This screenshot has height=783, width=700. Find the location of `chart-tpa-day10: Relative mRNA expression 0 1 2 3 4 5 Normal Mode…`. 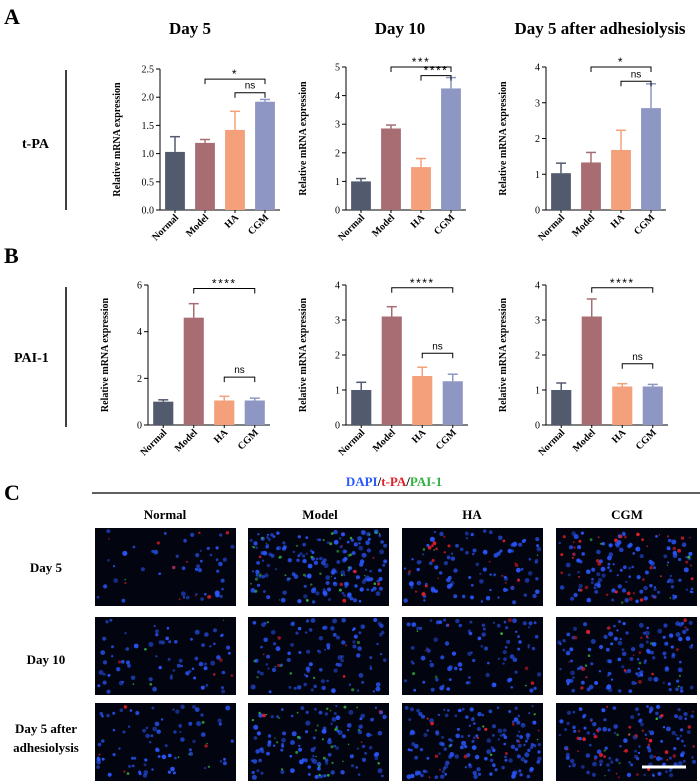

chart-tpa-day10: Relative mRNA expression 0 1 2 3 4 5 Normal Mode… is located at coordinates (382, 149).